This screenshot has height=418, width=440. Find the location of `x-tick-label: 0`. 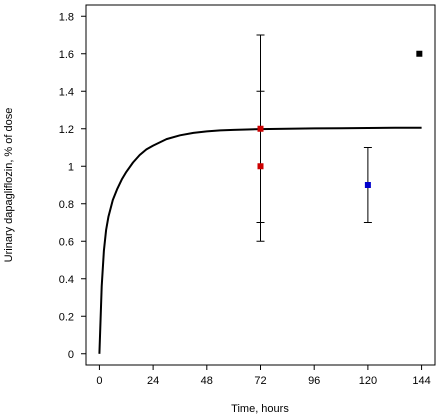

x-tick-label: 0 is located at coordinates (99, 381).